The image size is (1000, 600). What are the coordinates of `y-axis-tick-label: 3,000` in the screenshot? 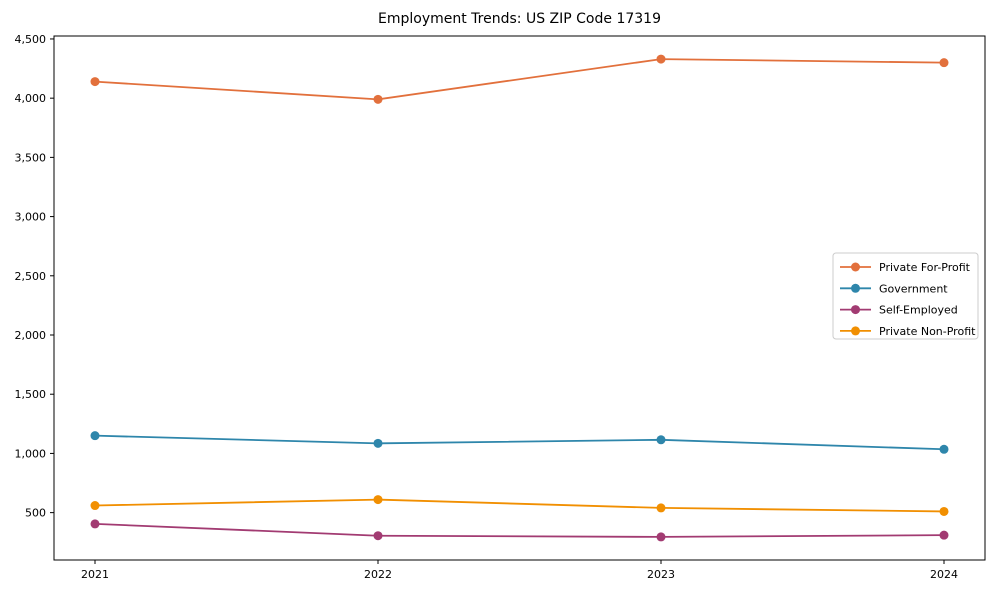 It's located at (31, 217).